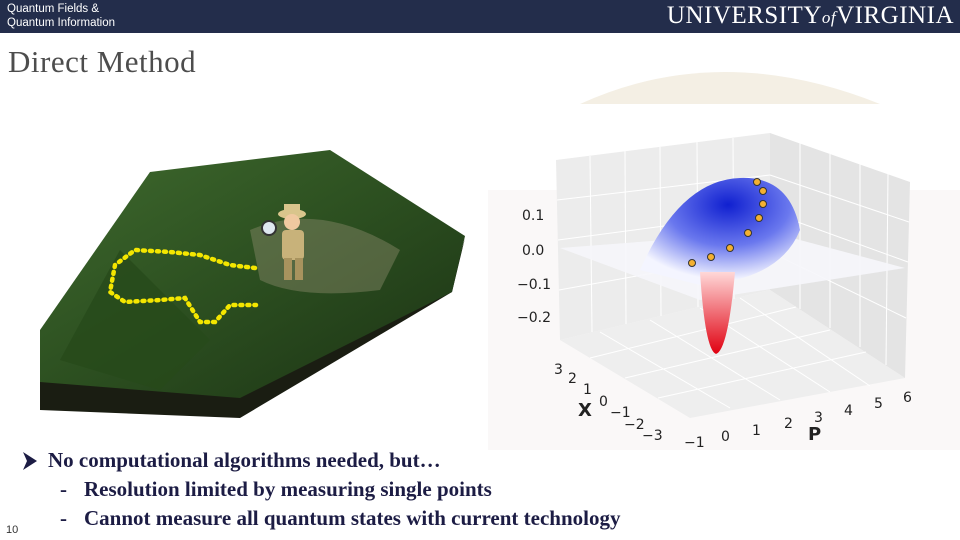 Image resolution: width=960 pixels, height=540 pixels. What do you see at coordinates (730, 88) in the screenshot?
I see `watermark` at bounding box center [730, 88].